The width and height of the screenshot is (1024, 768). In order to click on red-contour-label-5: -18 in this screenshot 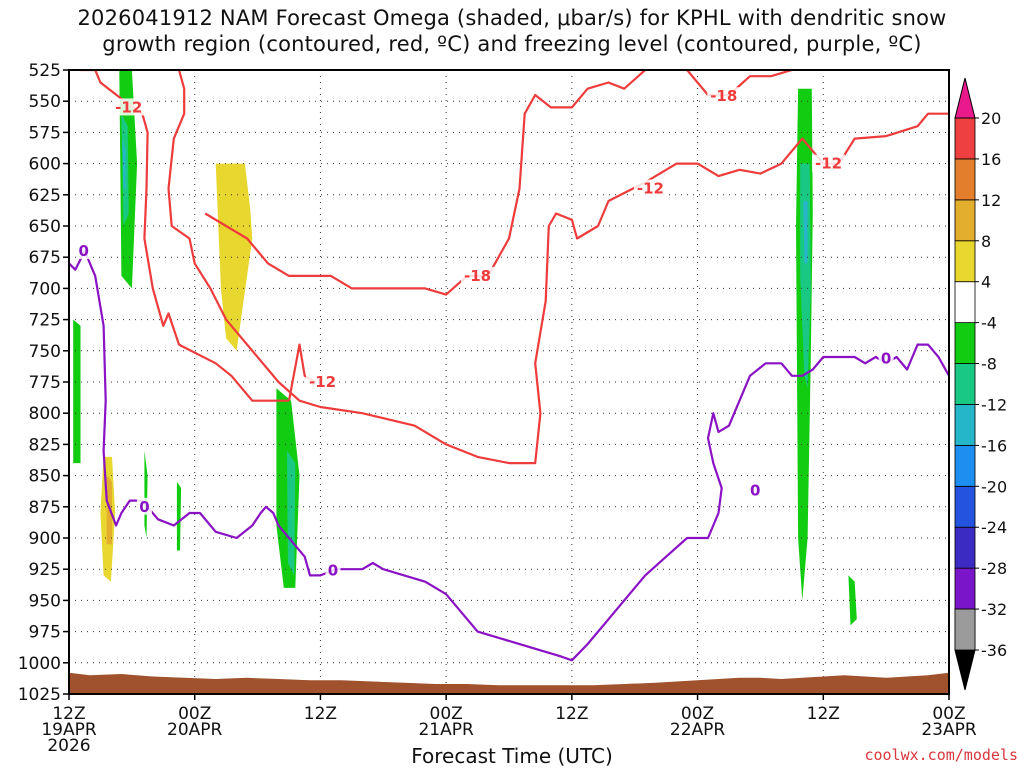, I will do `click(477, 276)`.